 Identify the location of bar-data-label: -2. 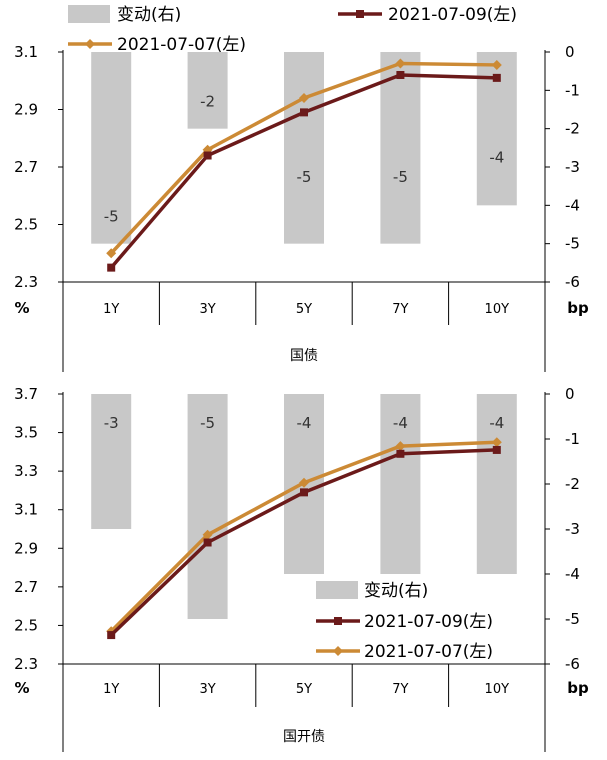
(207, 102).